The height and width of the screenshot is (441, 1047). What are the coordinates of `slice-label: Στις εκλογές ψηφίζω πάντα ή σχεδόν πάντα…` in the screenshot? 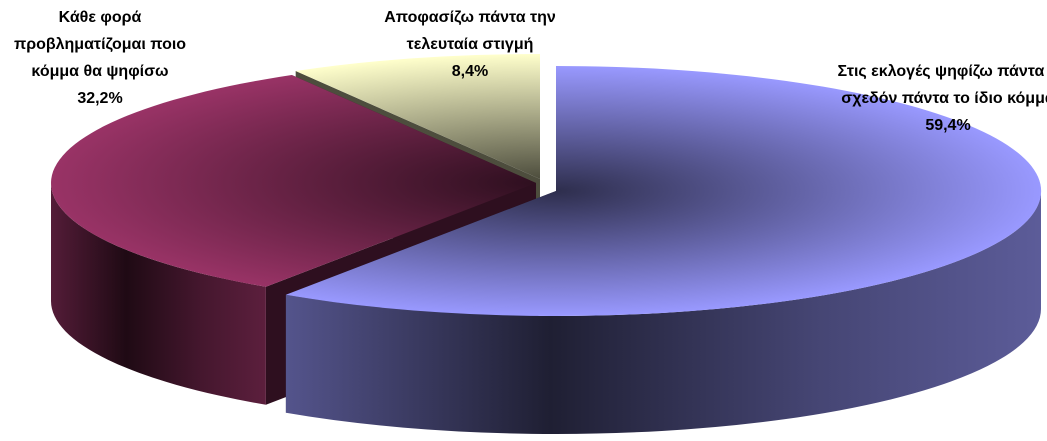 It's located at (937, 98).